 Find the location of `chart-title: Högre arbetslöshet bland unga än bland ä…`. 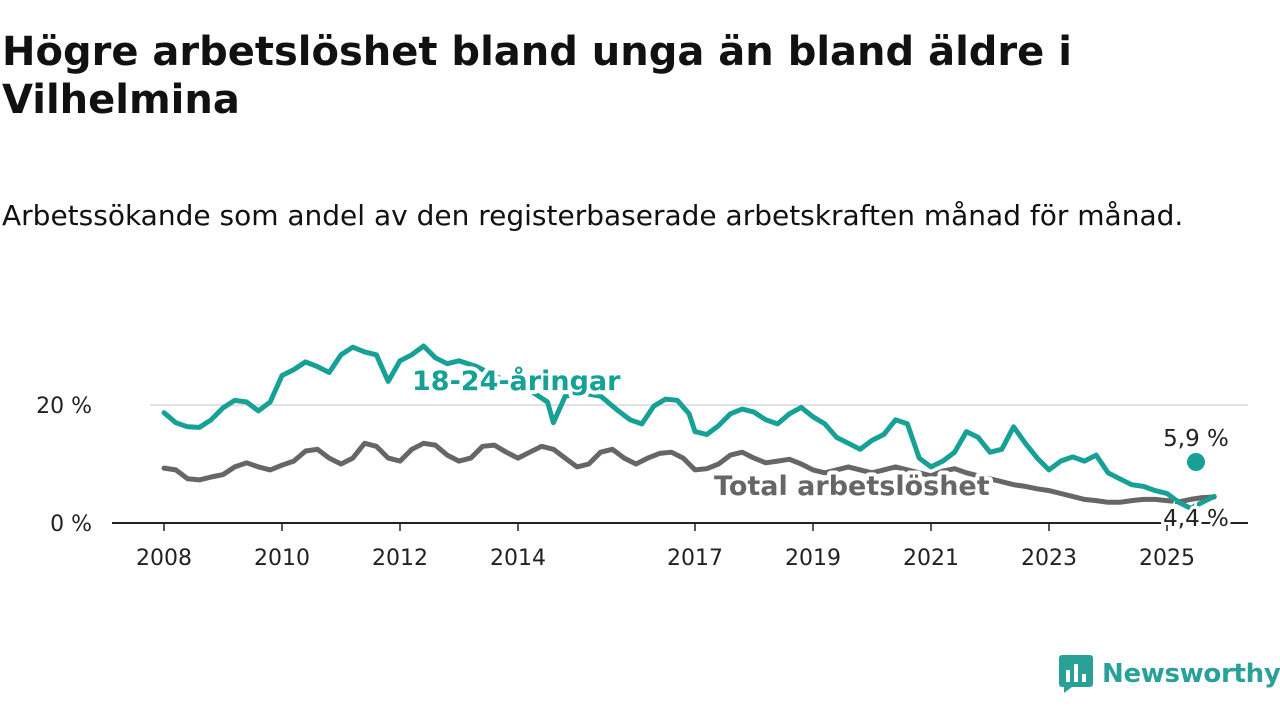

chart-title: Högre arbetslöshet bland unga än bland ä… is located at coordinates (537, 76).